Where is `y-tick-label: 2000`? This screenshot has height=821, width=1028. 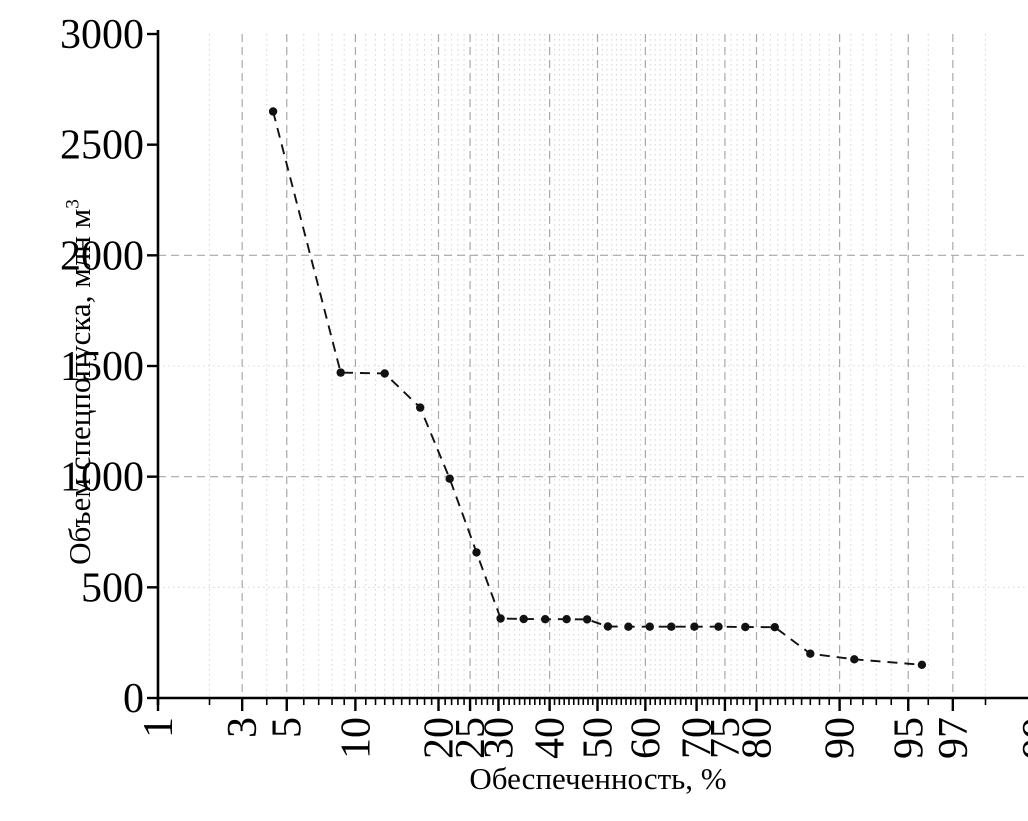
y-tick-label: 2000 is located at coordinates (102, 256).